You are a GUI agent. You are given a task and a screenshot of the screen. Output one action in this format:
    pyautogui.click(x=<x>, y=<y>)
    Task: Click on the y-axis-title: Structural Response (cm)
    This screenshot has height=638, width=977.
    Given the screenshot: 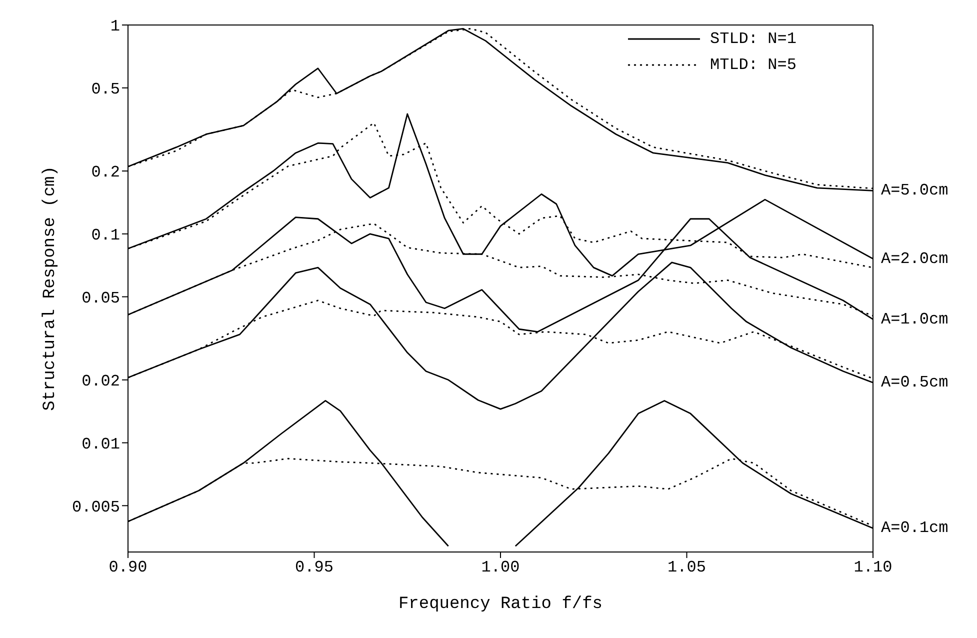 What is the action you would take?
    pyautogui.click(x=50, y=288)
    